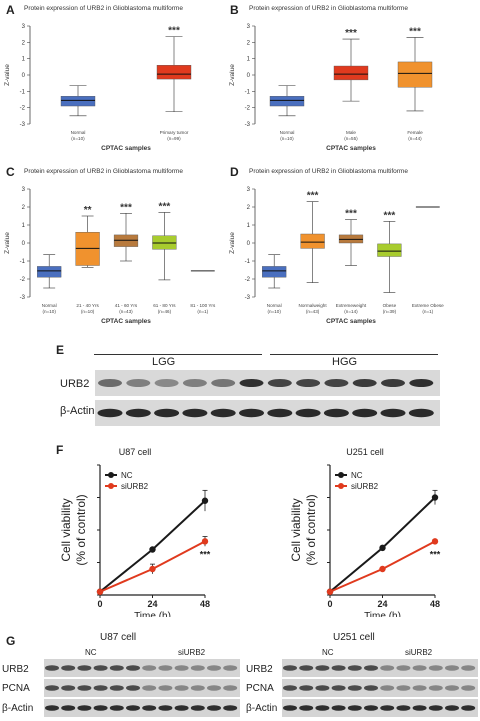 The width and height of the screenshot is (480, 721). I want to click on y-tick-label: 1, so click(24, 226).